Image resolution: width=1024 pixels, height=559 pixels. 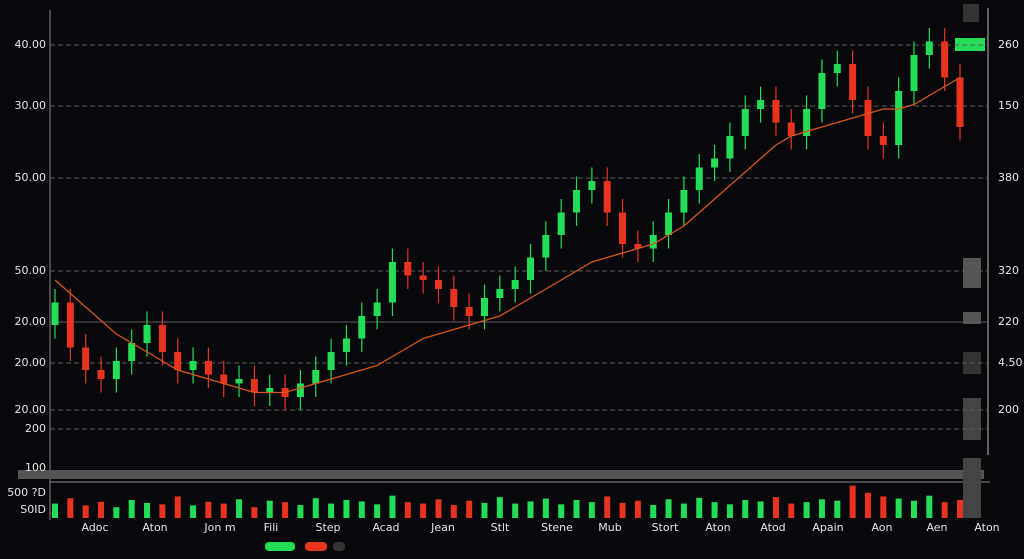 What do you see at coordinates (327, 527) in the screenshot?
I see `x-label: Step` at bounding box center [327, 527].